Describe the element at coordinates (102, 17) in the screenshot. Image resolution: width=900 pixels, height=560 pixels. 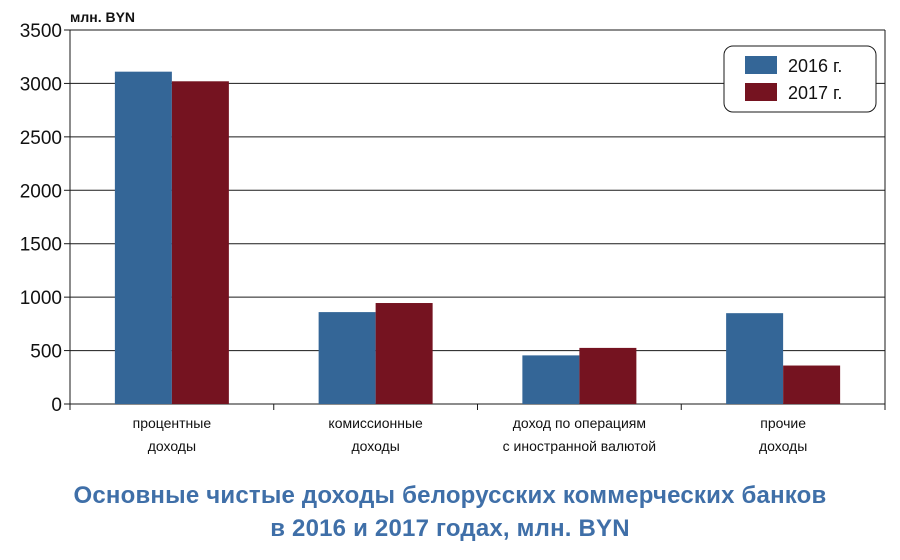
I see `y-axis-unit-label: млн. BYN` at that location.